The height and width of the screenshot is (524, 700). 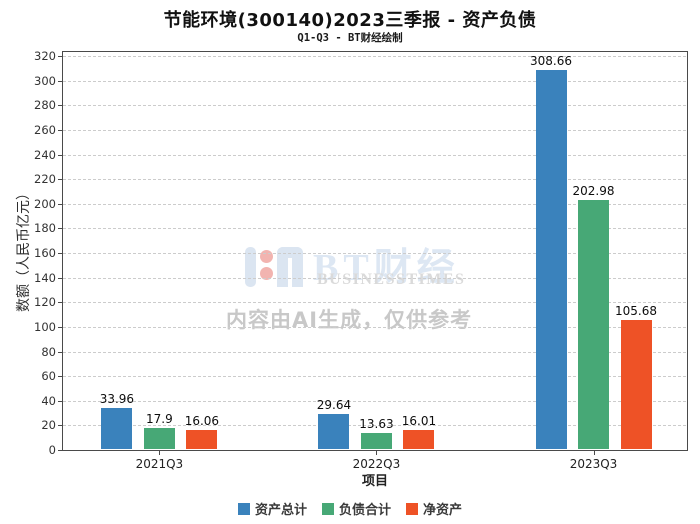 What do you see at coordinates (443, 510) in the screenshot?
I see `legend-label: 净资产` at bounding box center [443, 510].